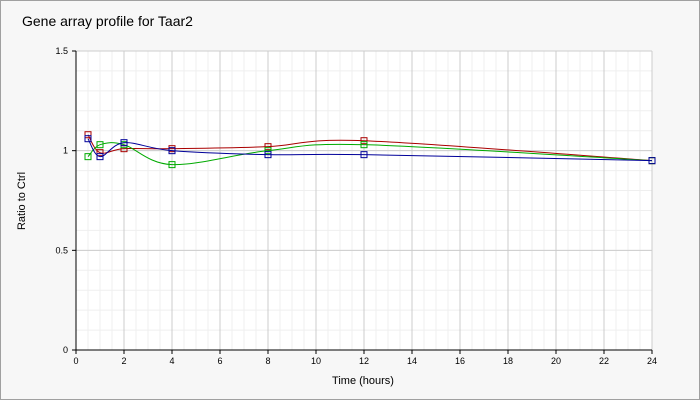  I want to click on x-axis-ticks: 0 2 4 6 8 10 12 14 16 18 20 22 24, so click(365, 358).